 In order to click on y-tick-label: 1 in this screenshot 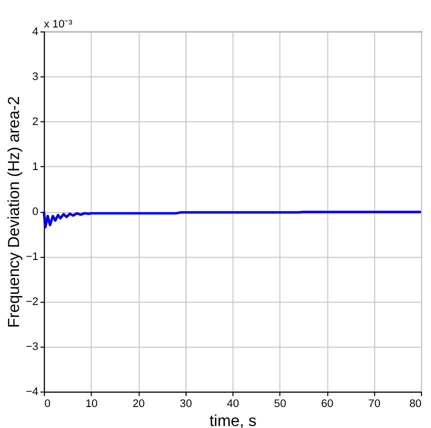, I will do `click(35, 166)`.